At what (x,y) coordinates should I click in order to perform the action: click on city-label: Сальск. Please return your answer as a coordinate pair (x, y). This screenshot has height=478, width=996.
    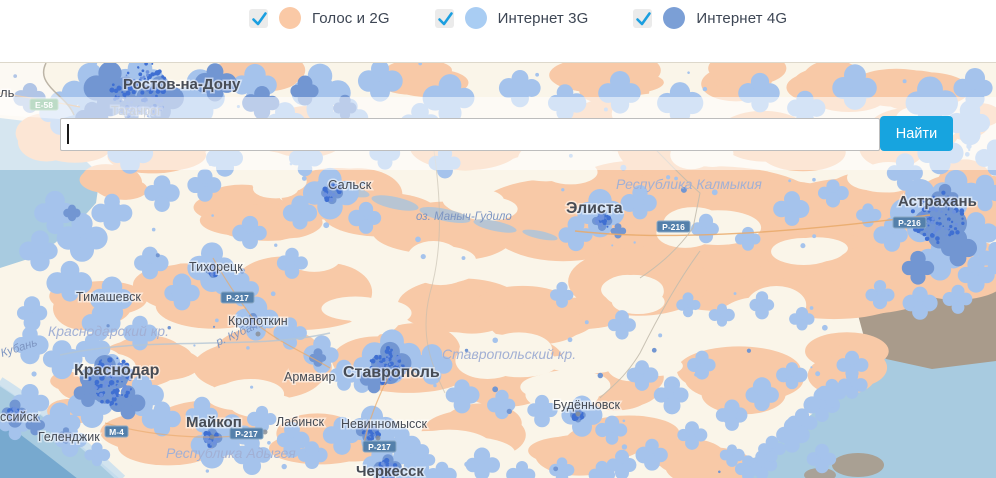
    Looking at the image, I should click on (350, 184).